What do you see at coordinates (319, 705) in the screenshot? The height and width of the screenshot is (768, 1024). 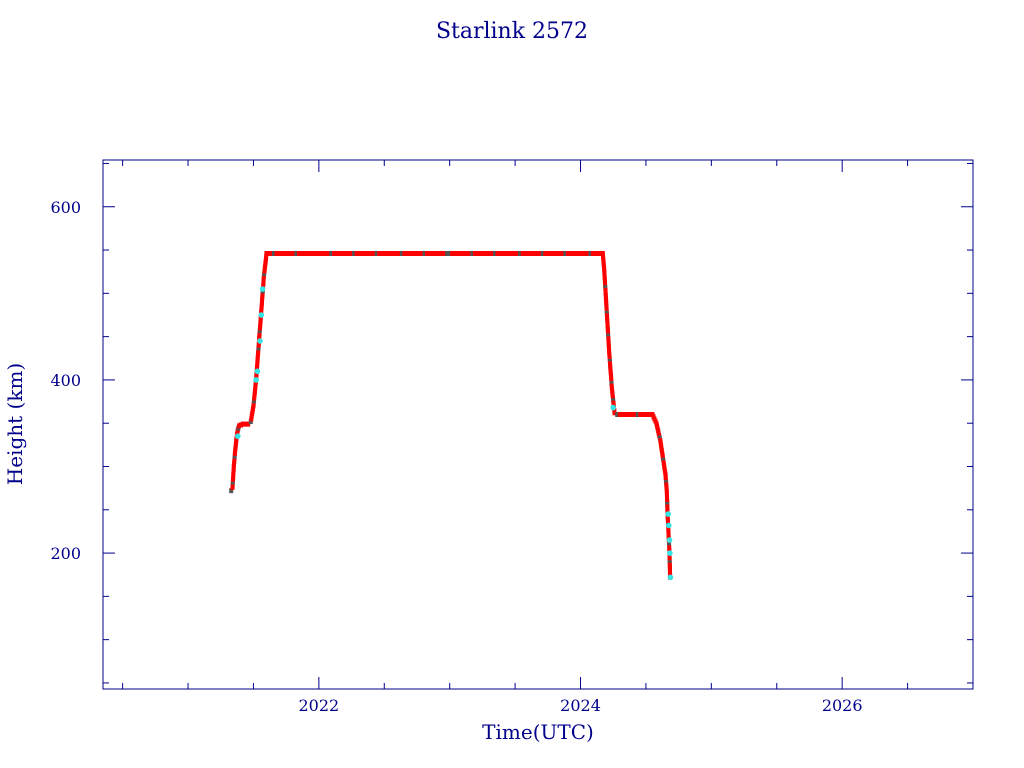 I see `x-tick-label: 2022` at bounding box center [319, 705].